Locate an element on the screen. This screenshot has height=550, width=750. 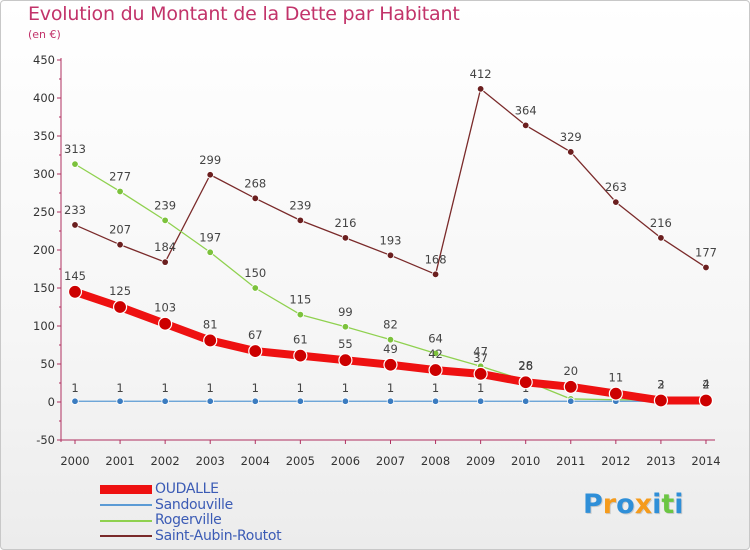
unit-label: (en €) is located at coordinates (44, 34).